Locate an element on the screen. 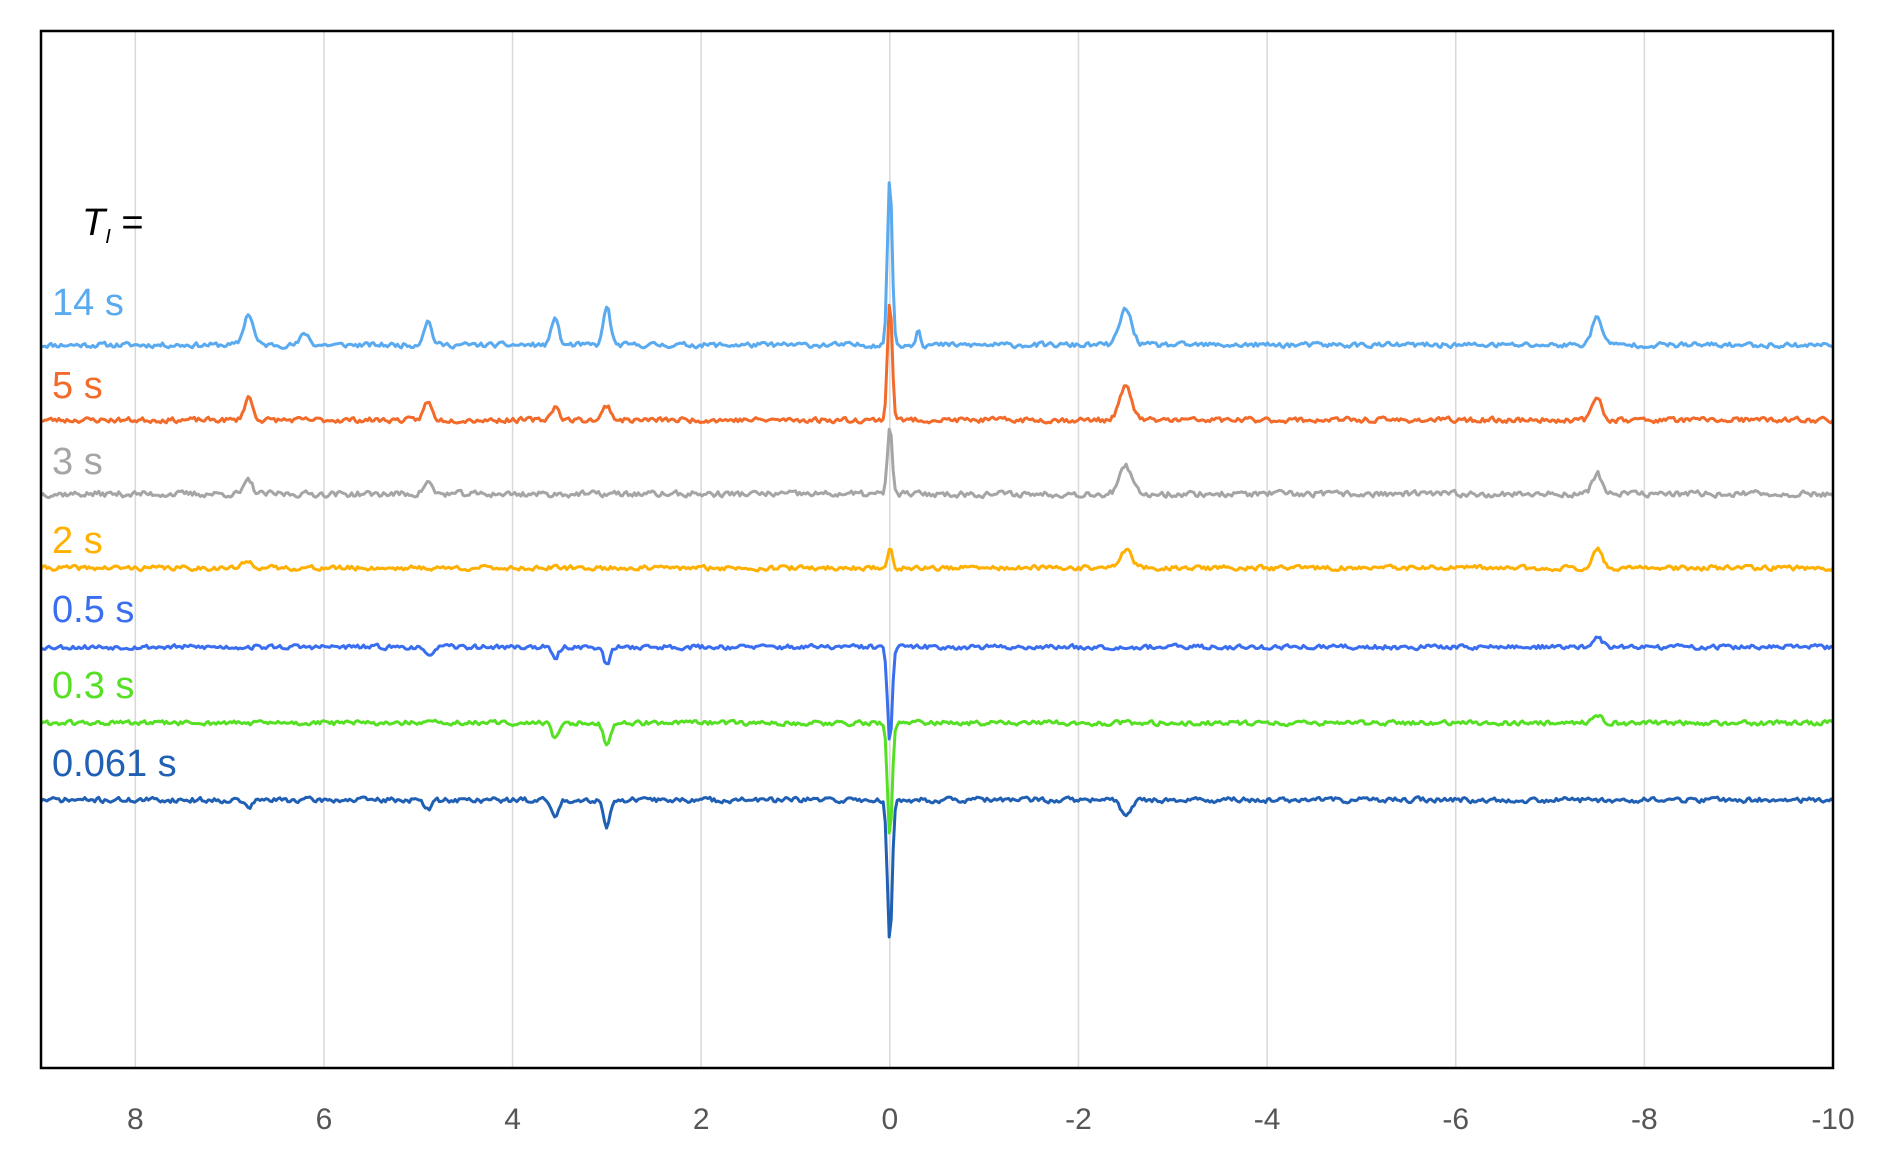 This screenshot has height=1158, width=1890. series-label: 3 s is located at coordinates (77, 462).